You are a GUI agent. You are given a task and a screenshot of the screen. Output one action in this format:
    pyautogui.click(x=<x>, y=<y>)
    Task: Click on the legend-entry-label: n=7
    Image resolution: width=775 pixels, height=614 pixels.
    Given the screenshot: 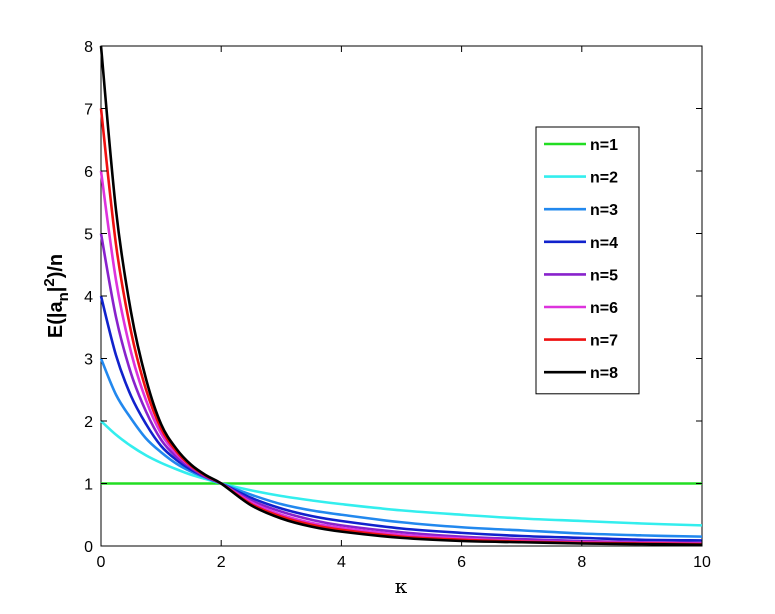 What is the action you would take?
    pyautogui.click(x=604, y=341)
    